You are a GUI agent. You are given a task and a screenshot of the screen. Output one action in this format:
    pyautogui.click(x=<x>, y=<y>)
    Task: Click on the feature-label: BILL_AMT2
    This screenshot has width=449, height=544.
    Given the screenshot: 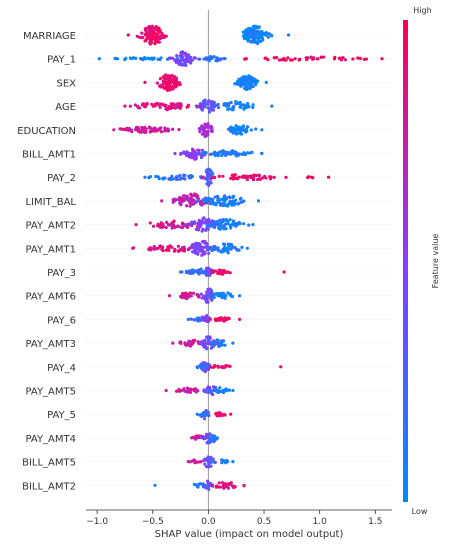 What is the action you would take?
    pyautogui.click(x=49, y=486)
    